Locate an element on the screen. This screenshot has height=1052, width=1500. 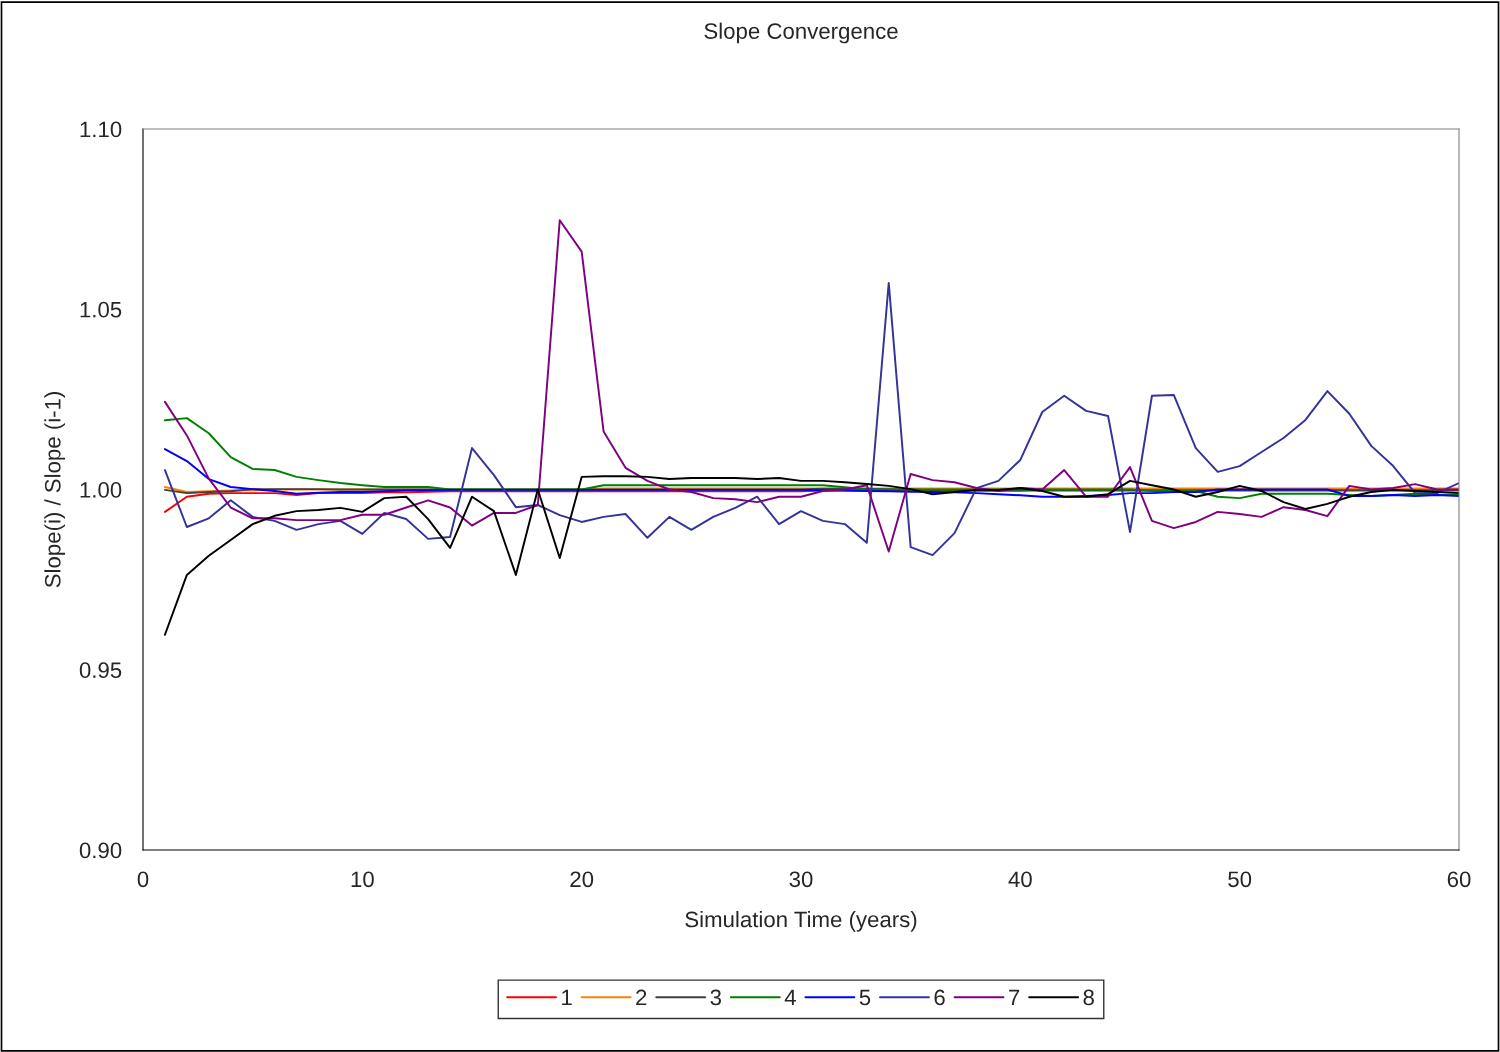
y-tick-label: 1.00 is located at coordinates (101, 490).